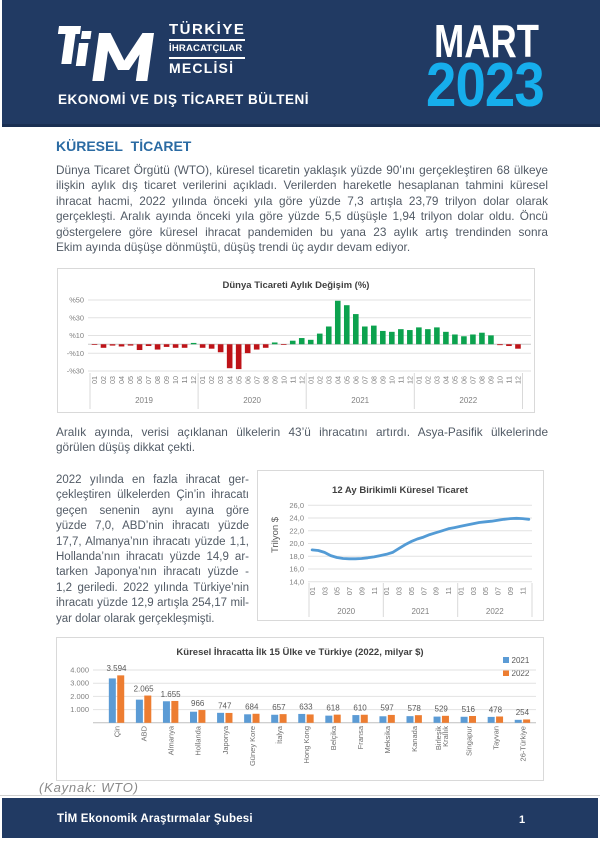  I want to click on svg-text: 610, so click(360, 708).